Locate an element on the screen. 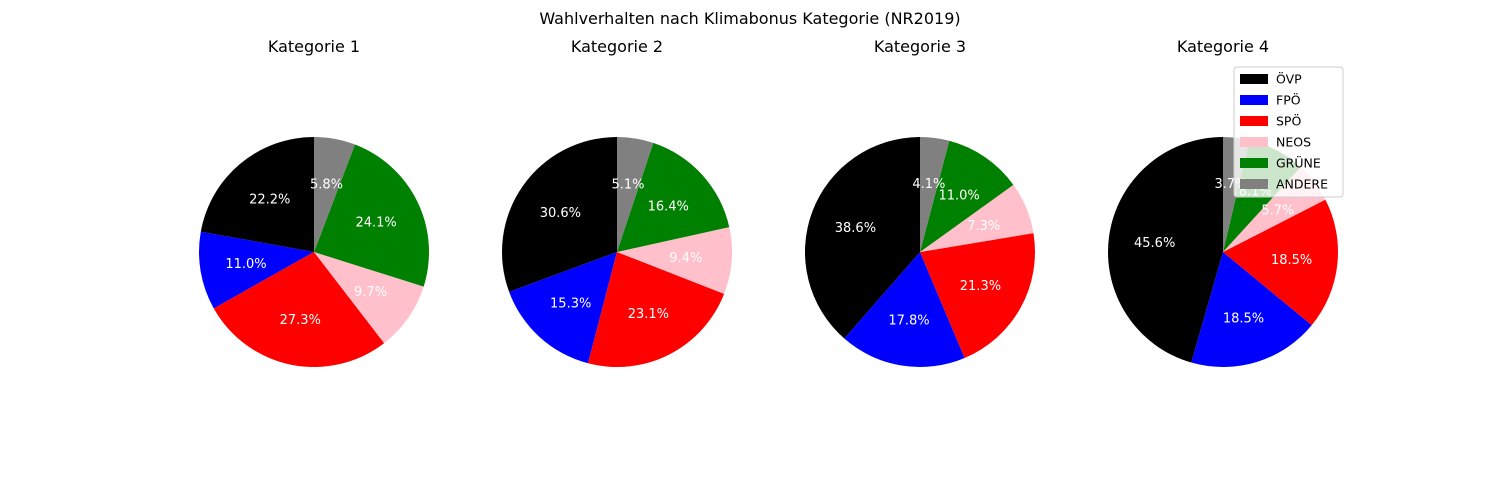 This screenshot has height=500, width=1500. slice-pct-label: 17.8% is located at coordinates (908, 321).